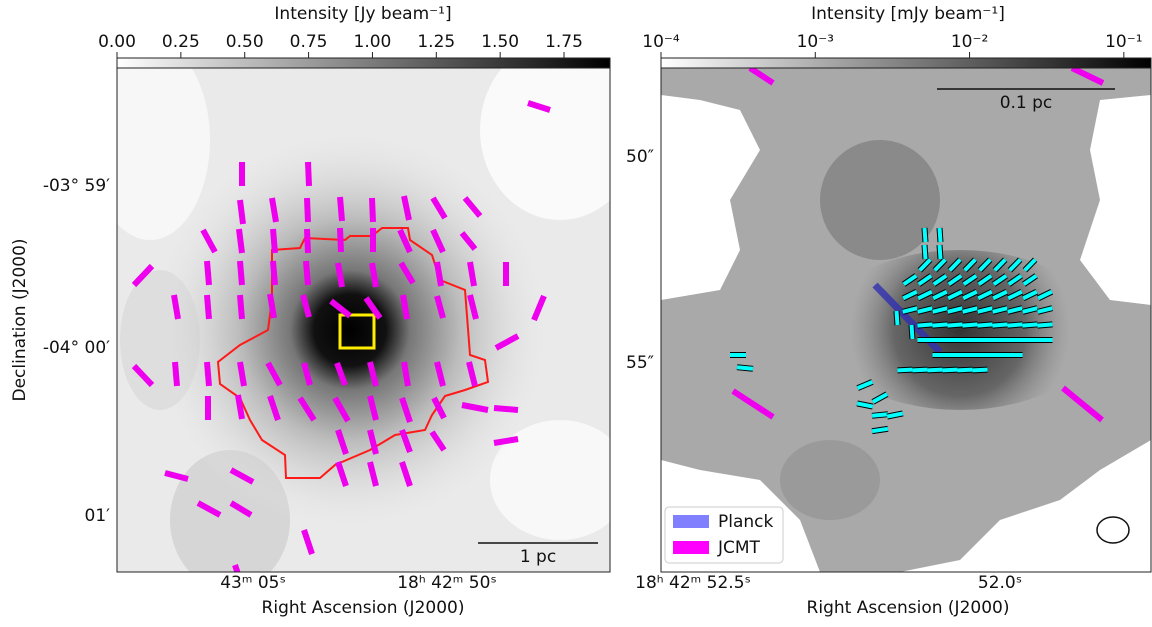  I want to click on y-tick-label: 55″, so click(640, 363).